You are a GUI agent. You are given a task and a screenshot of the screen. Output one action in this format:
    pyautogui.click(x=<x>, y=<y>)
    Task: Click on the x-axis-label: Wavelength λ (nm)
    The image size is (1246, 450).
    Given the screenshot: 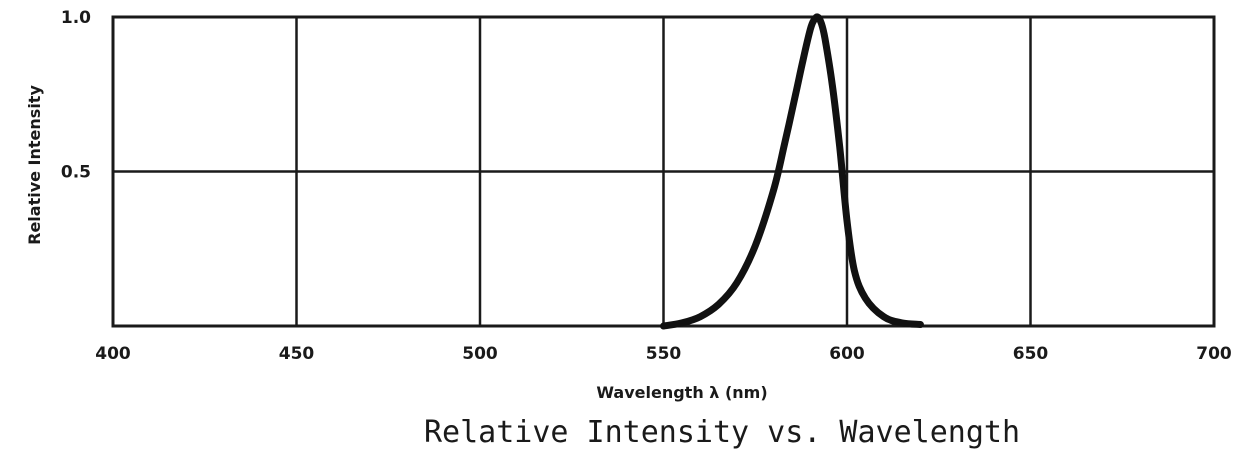 What is the action you would take?
    pyautogui.click(x=681, y=392)
    